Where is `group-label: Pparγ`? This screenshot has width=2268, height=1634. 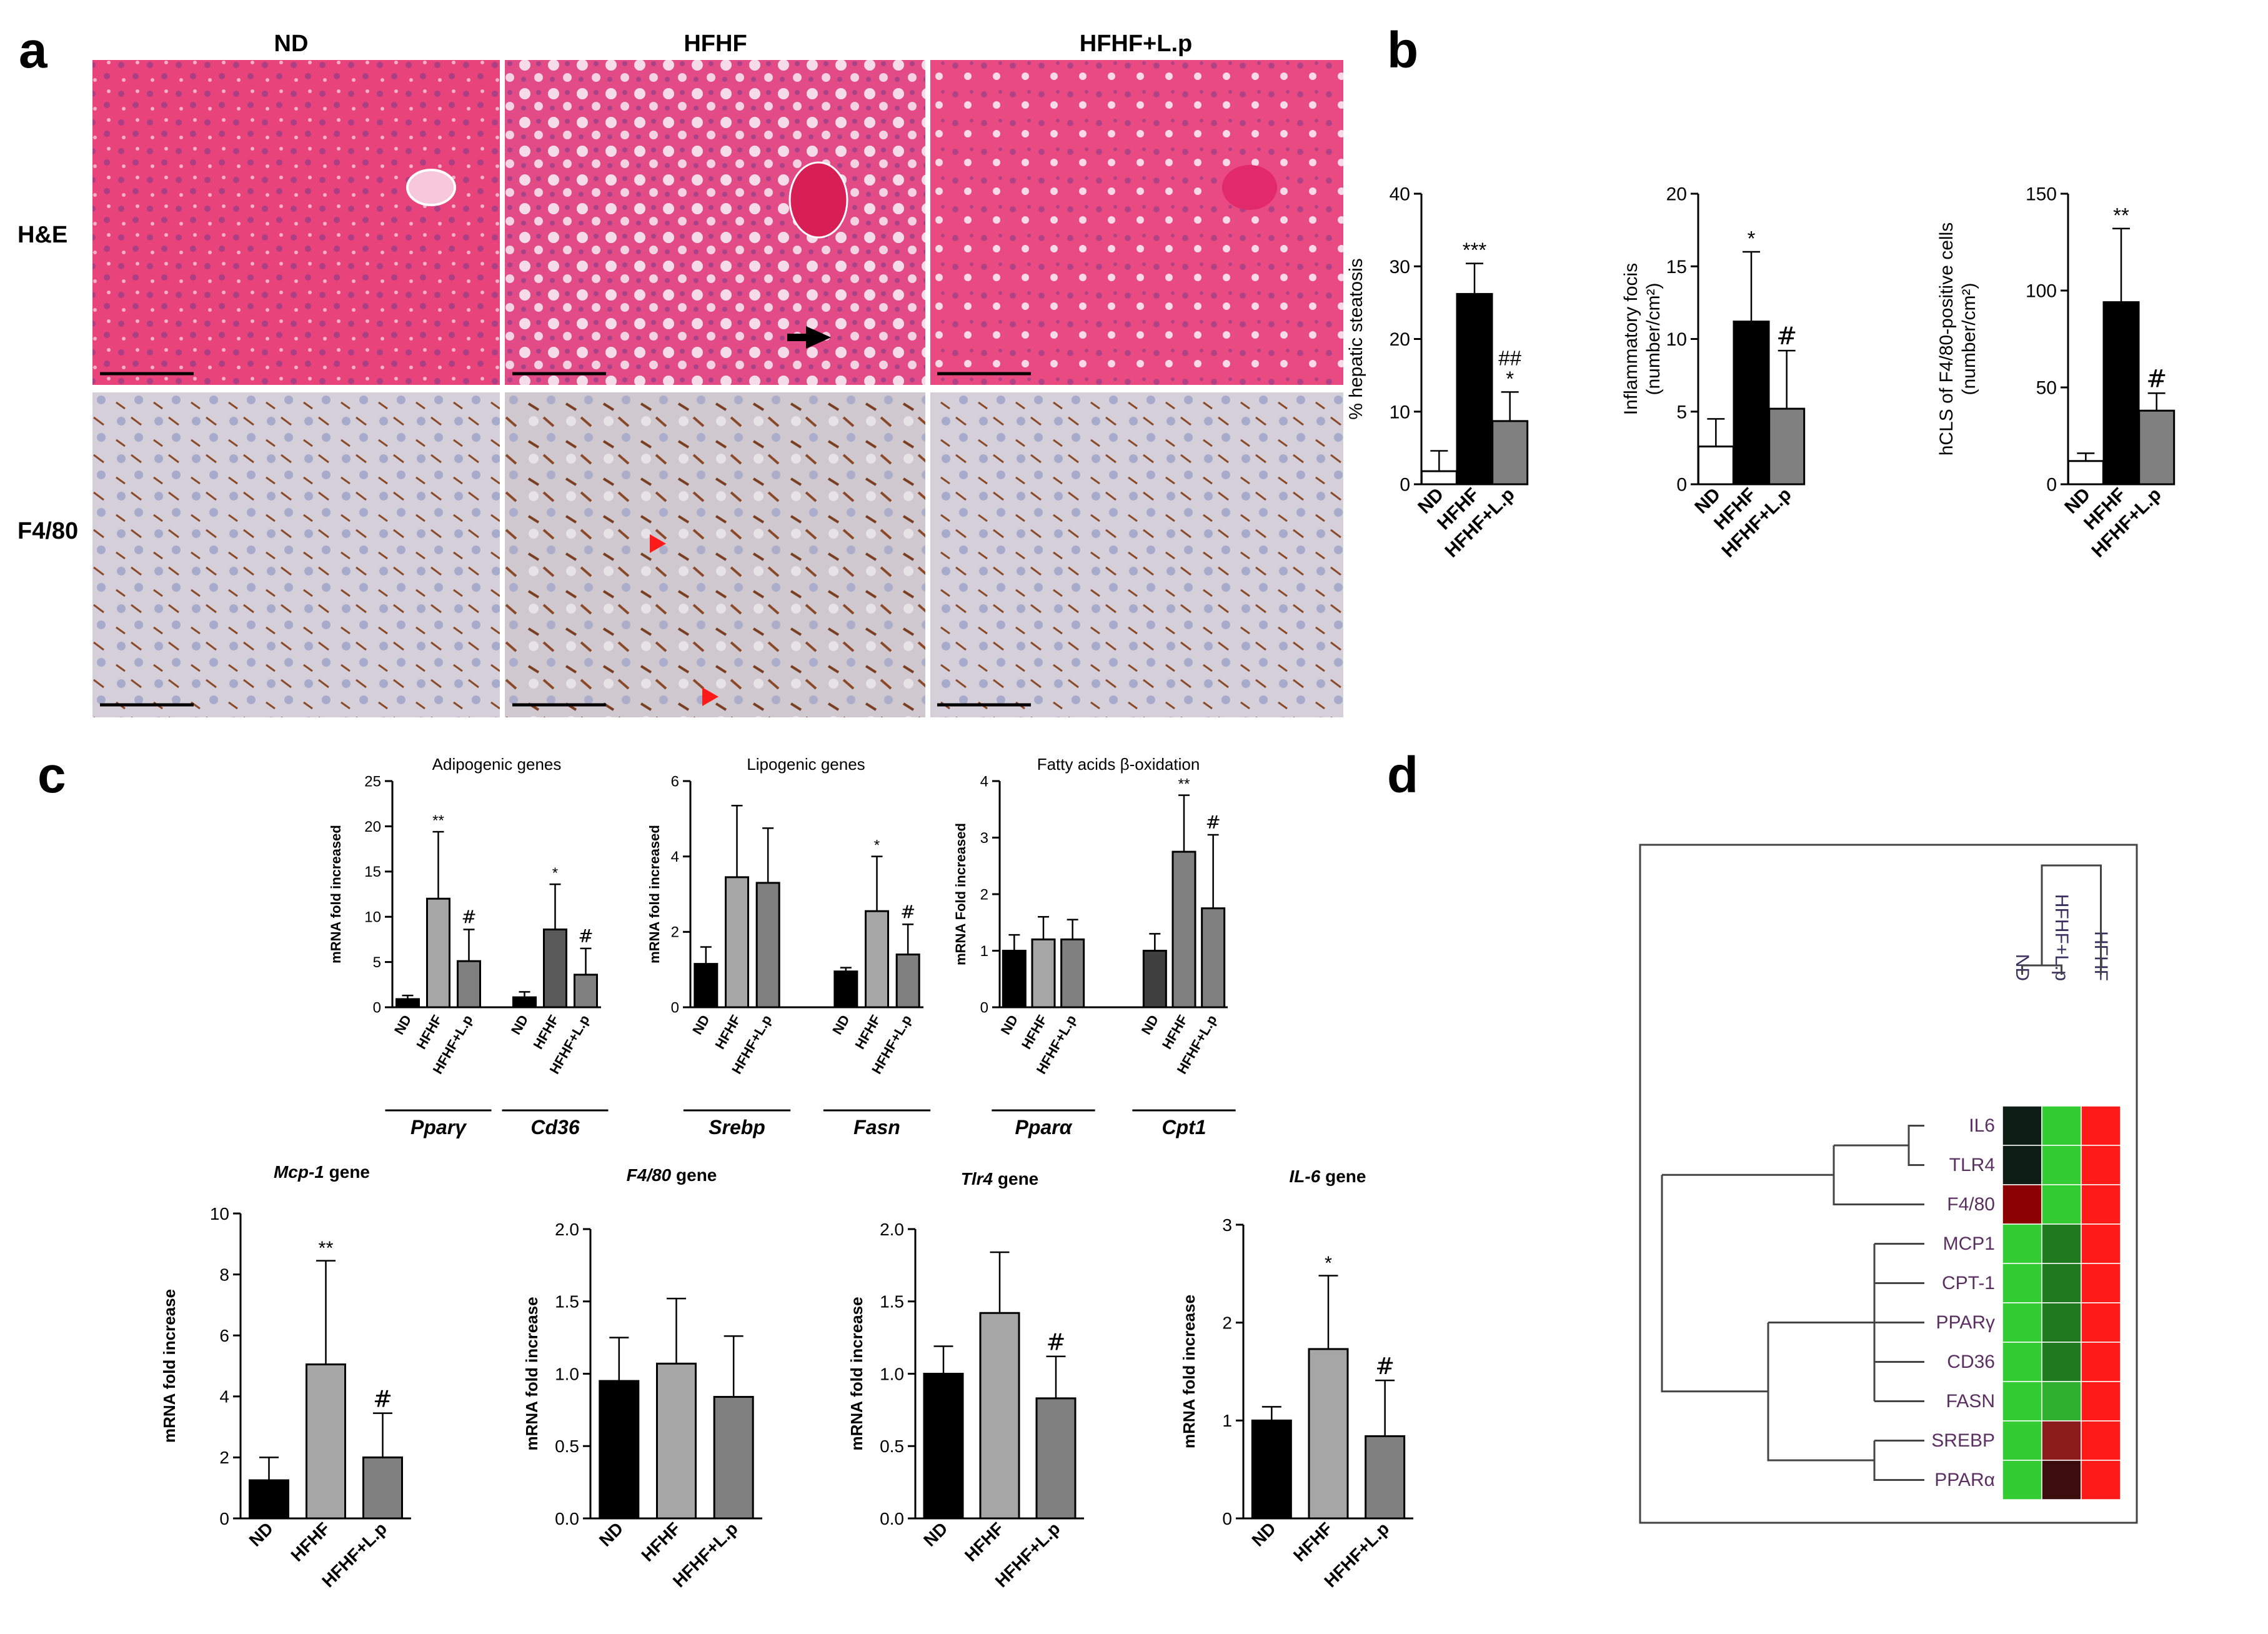
group-label: Pparγ is located at coordinates (438, 1127).